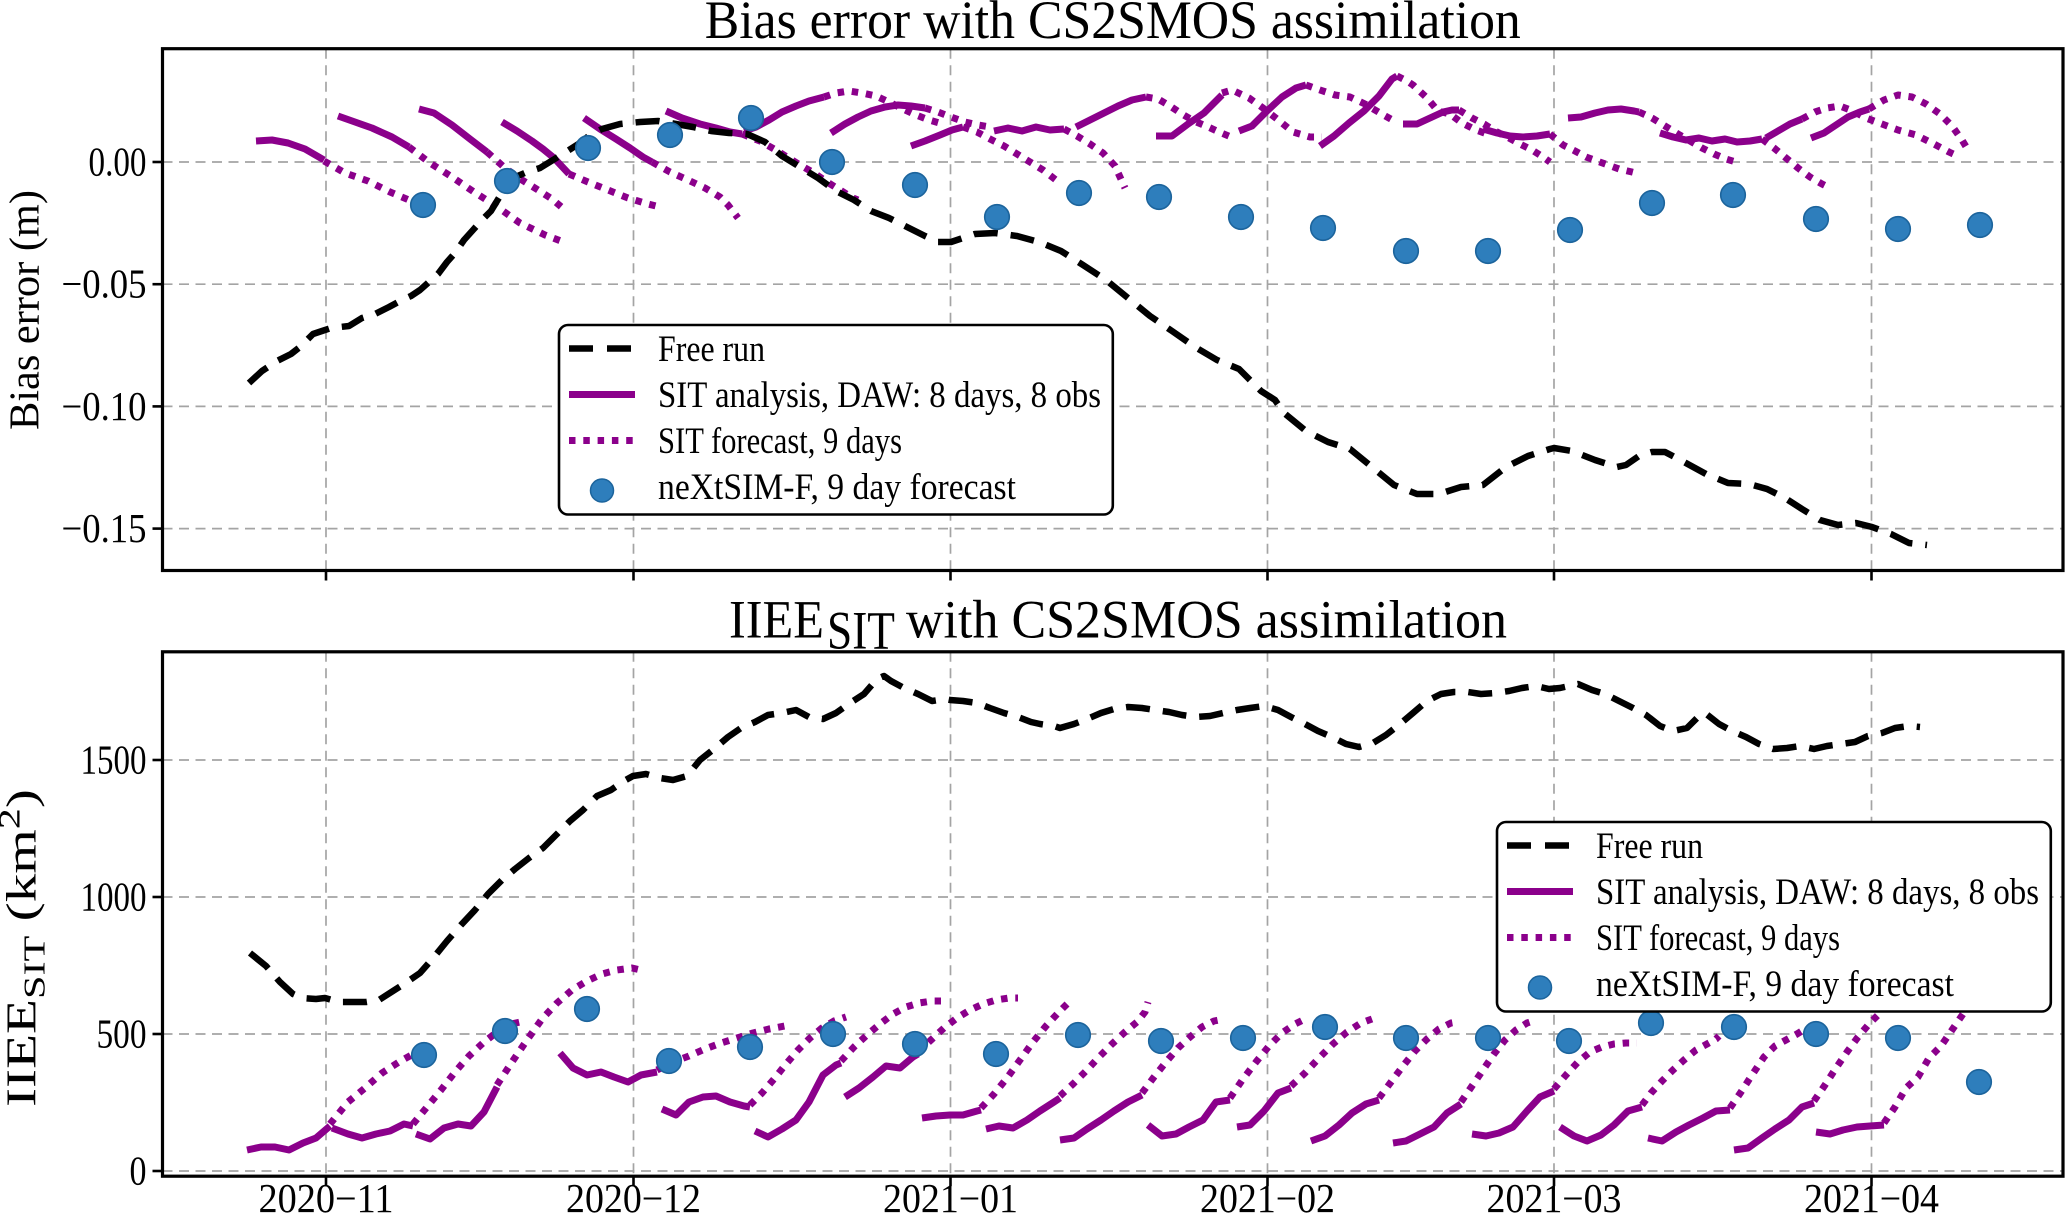 This screenshot has height=1219, width=2067. I want to click on svg-text: 0, so click(138, 1171).